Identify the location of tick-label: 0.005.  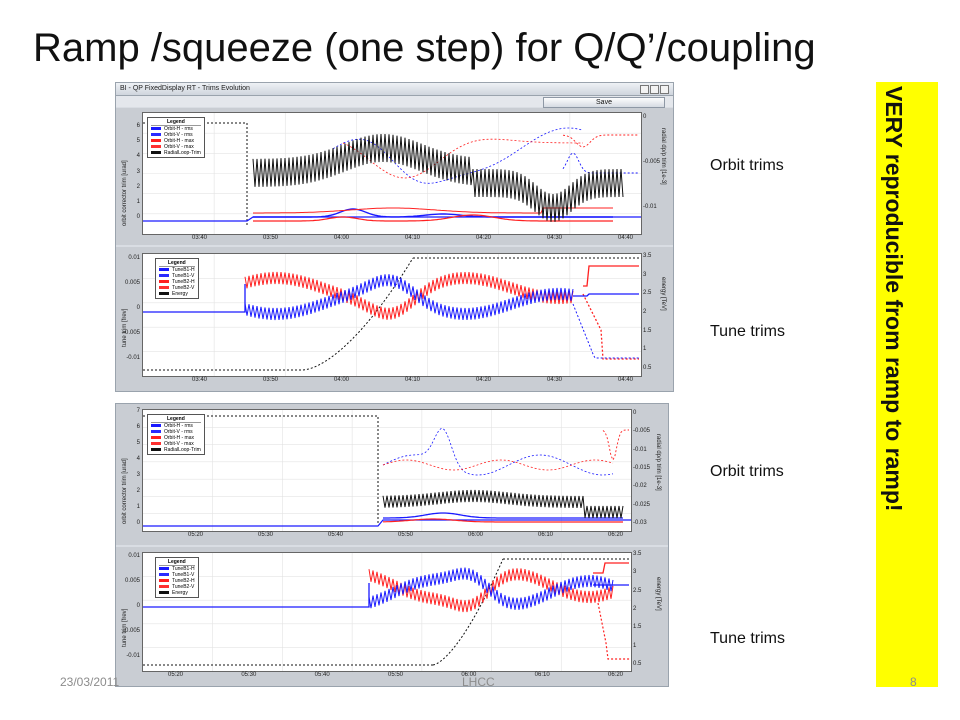
(132, 283).